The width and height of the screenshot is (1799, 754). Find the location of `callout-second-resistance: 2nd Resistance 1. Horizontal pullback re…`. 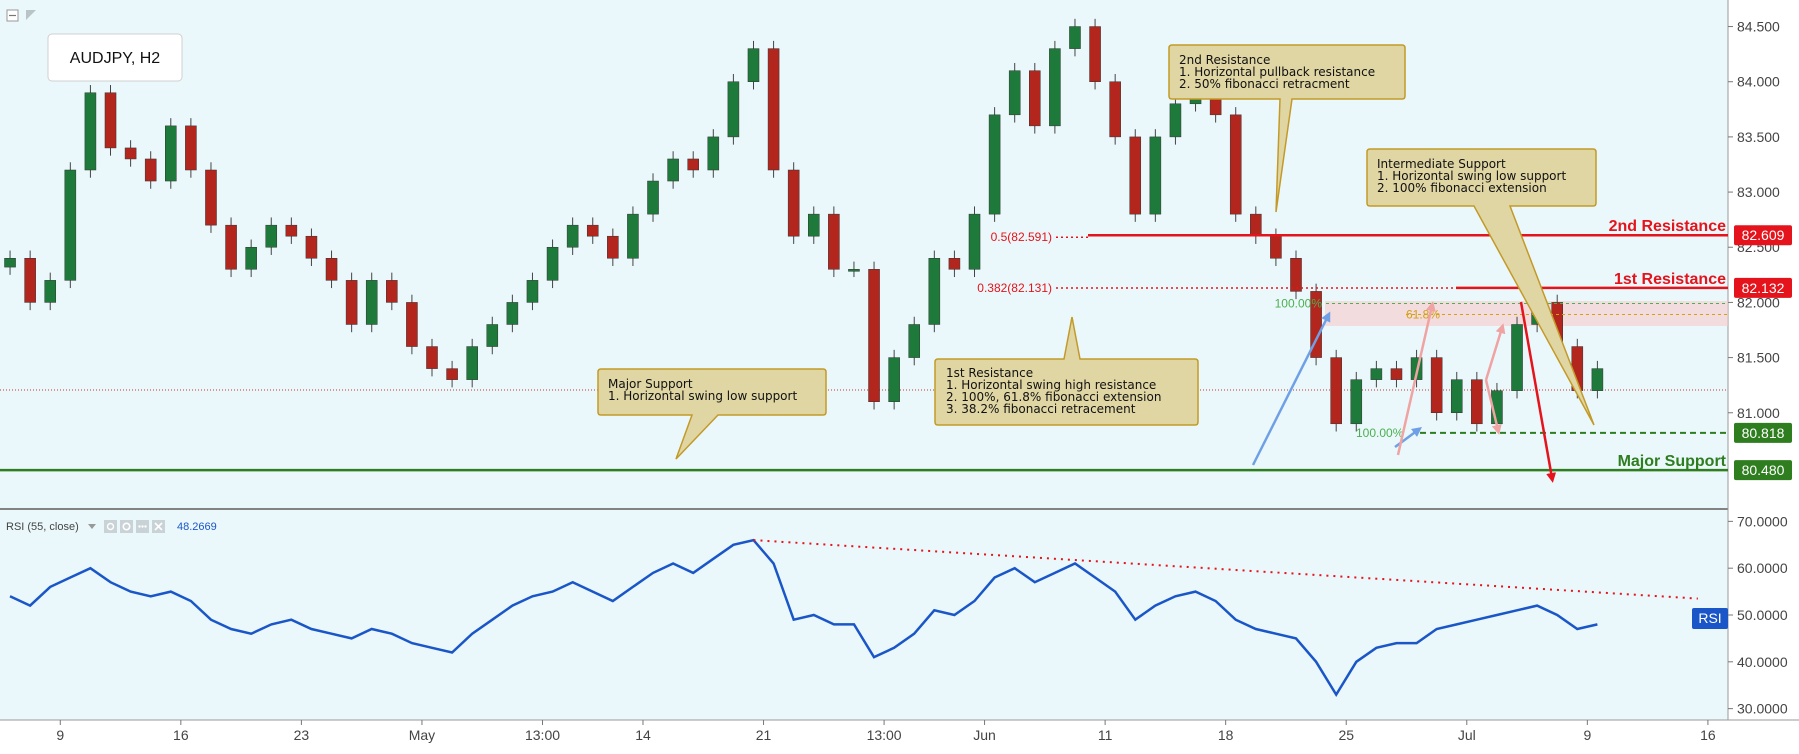

callout-second-resistance: 2nd Resistance 1. Horizontal pullback re… is located at coordinates (1287, 128).